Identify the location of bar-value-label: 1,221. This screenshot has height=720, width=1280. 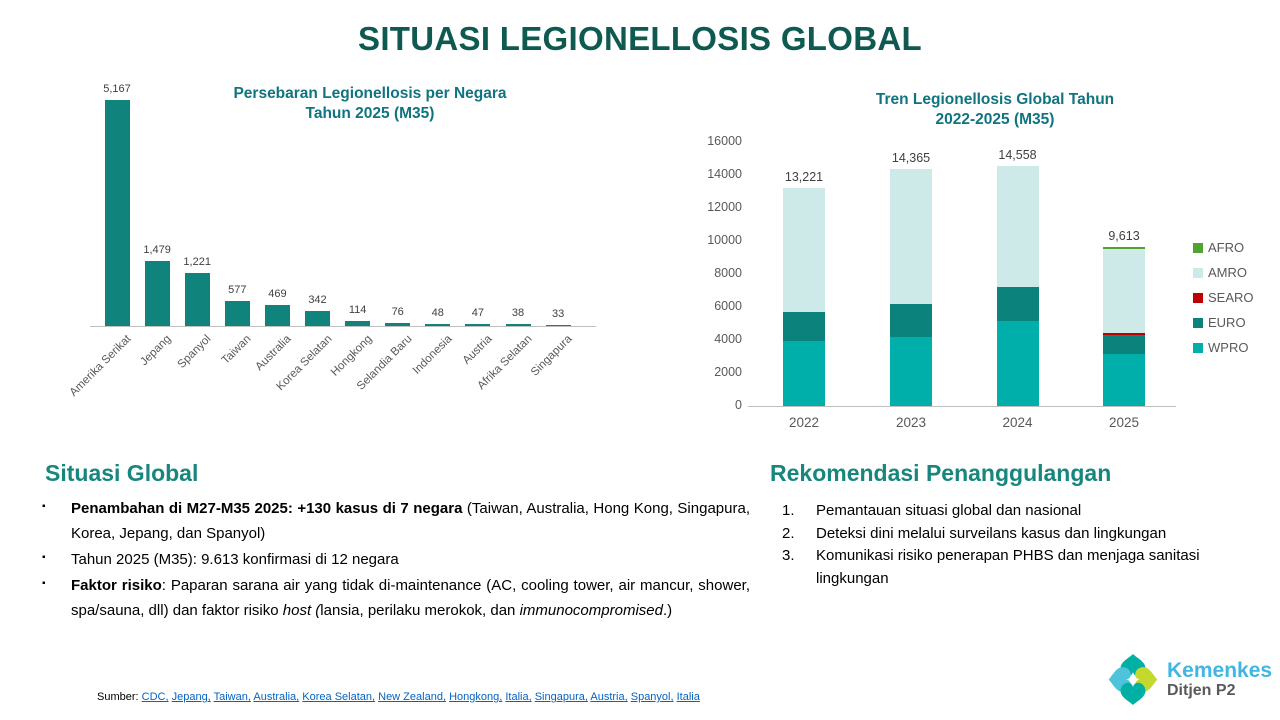
(197, 261).